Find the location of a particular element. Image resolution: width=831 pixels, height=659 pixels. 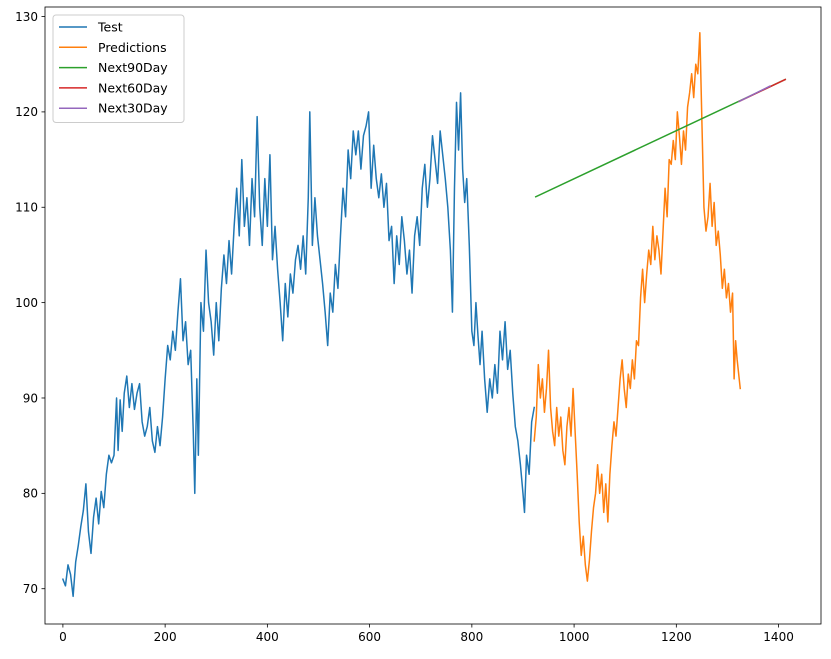

x-tick-label: 1200 is located at coordinates (676, 637).